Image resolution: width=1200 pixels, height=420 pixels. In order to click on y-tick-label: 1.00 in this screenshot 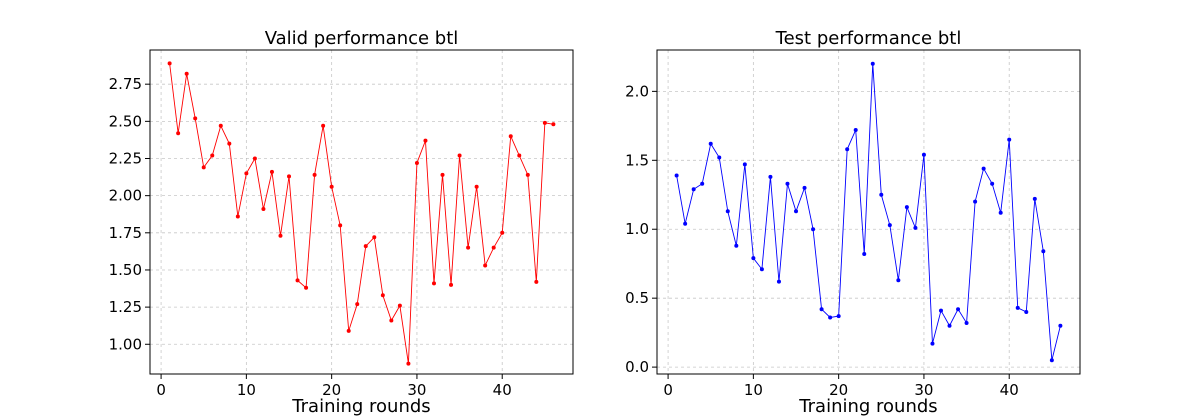, I will do `click(125, 344)`.